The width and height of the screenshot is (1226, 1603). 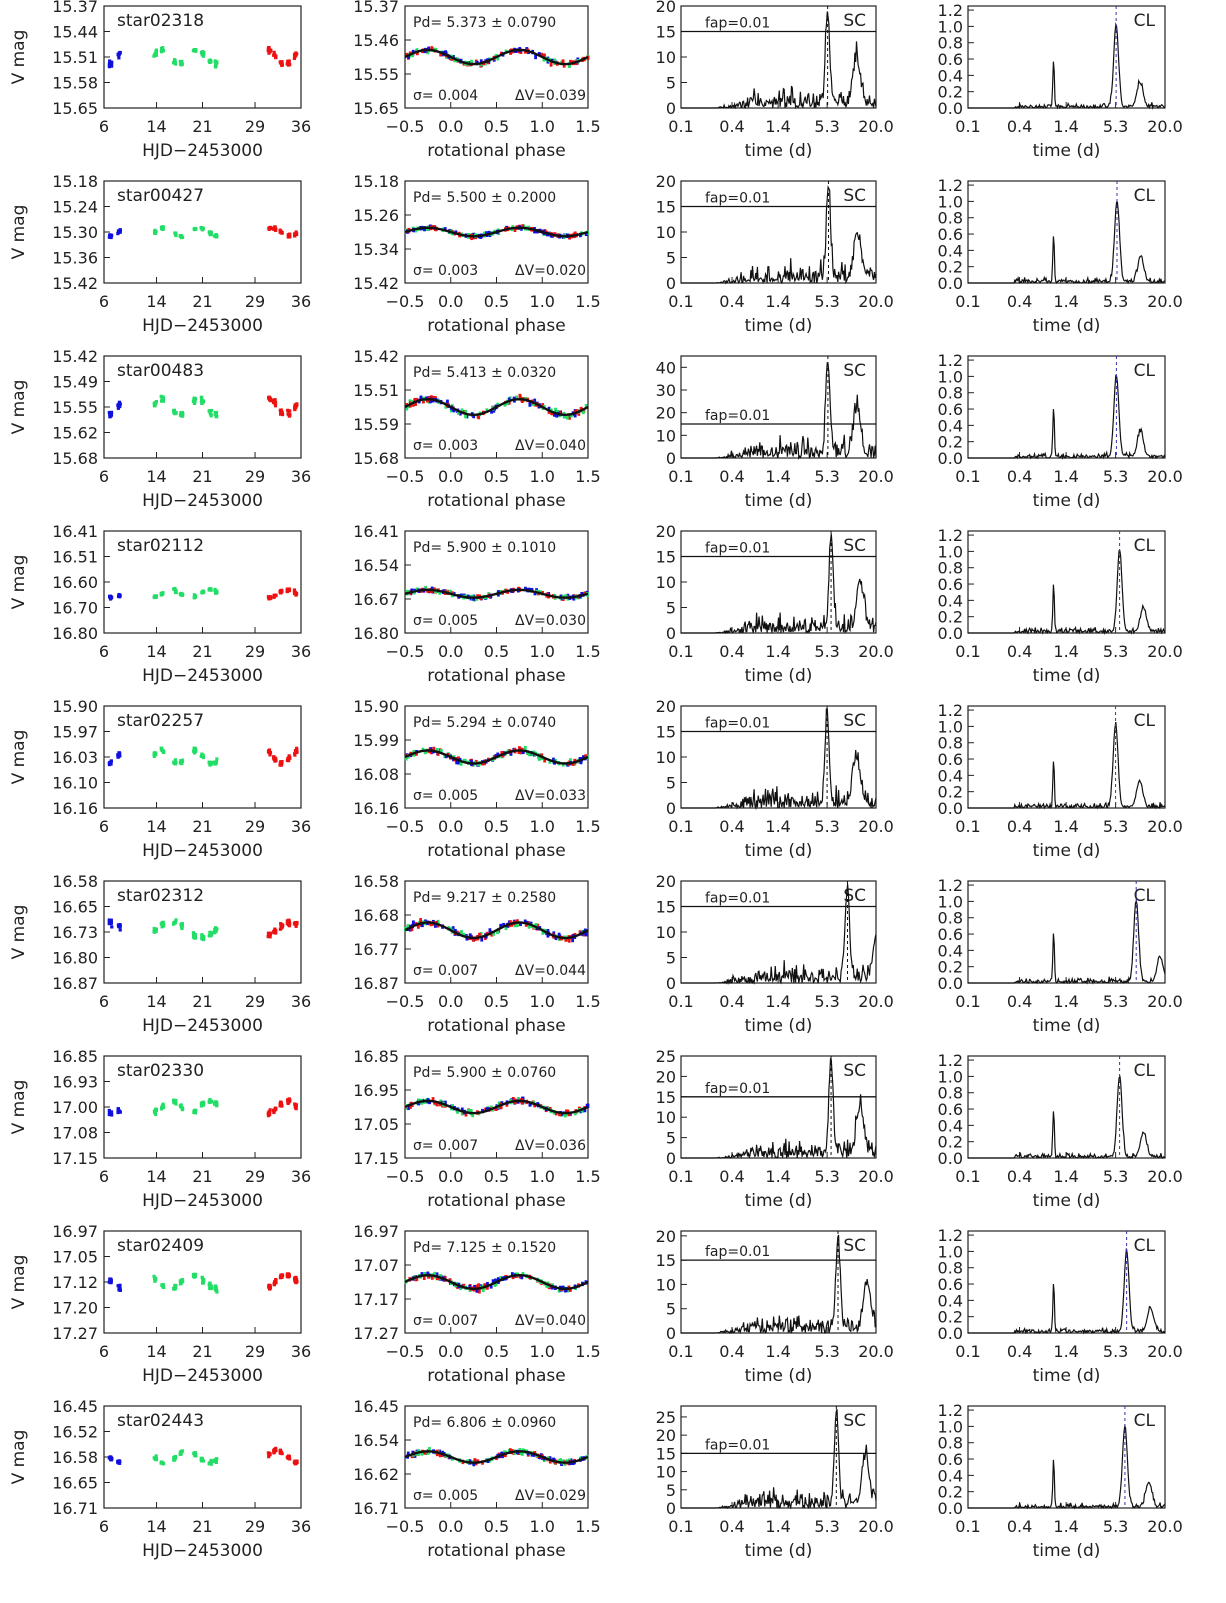 What do you see at coordinates (950, 617) in the screenshot?
I see `clean-ytick-label: 0.2` at bounding box center [950, 617].